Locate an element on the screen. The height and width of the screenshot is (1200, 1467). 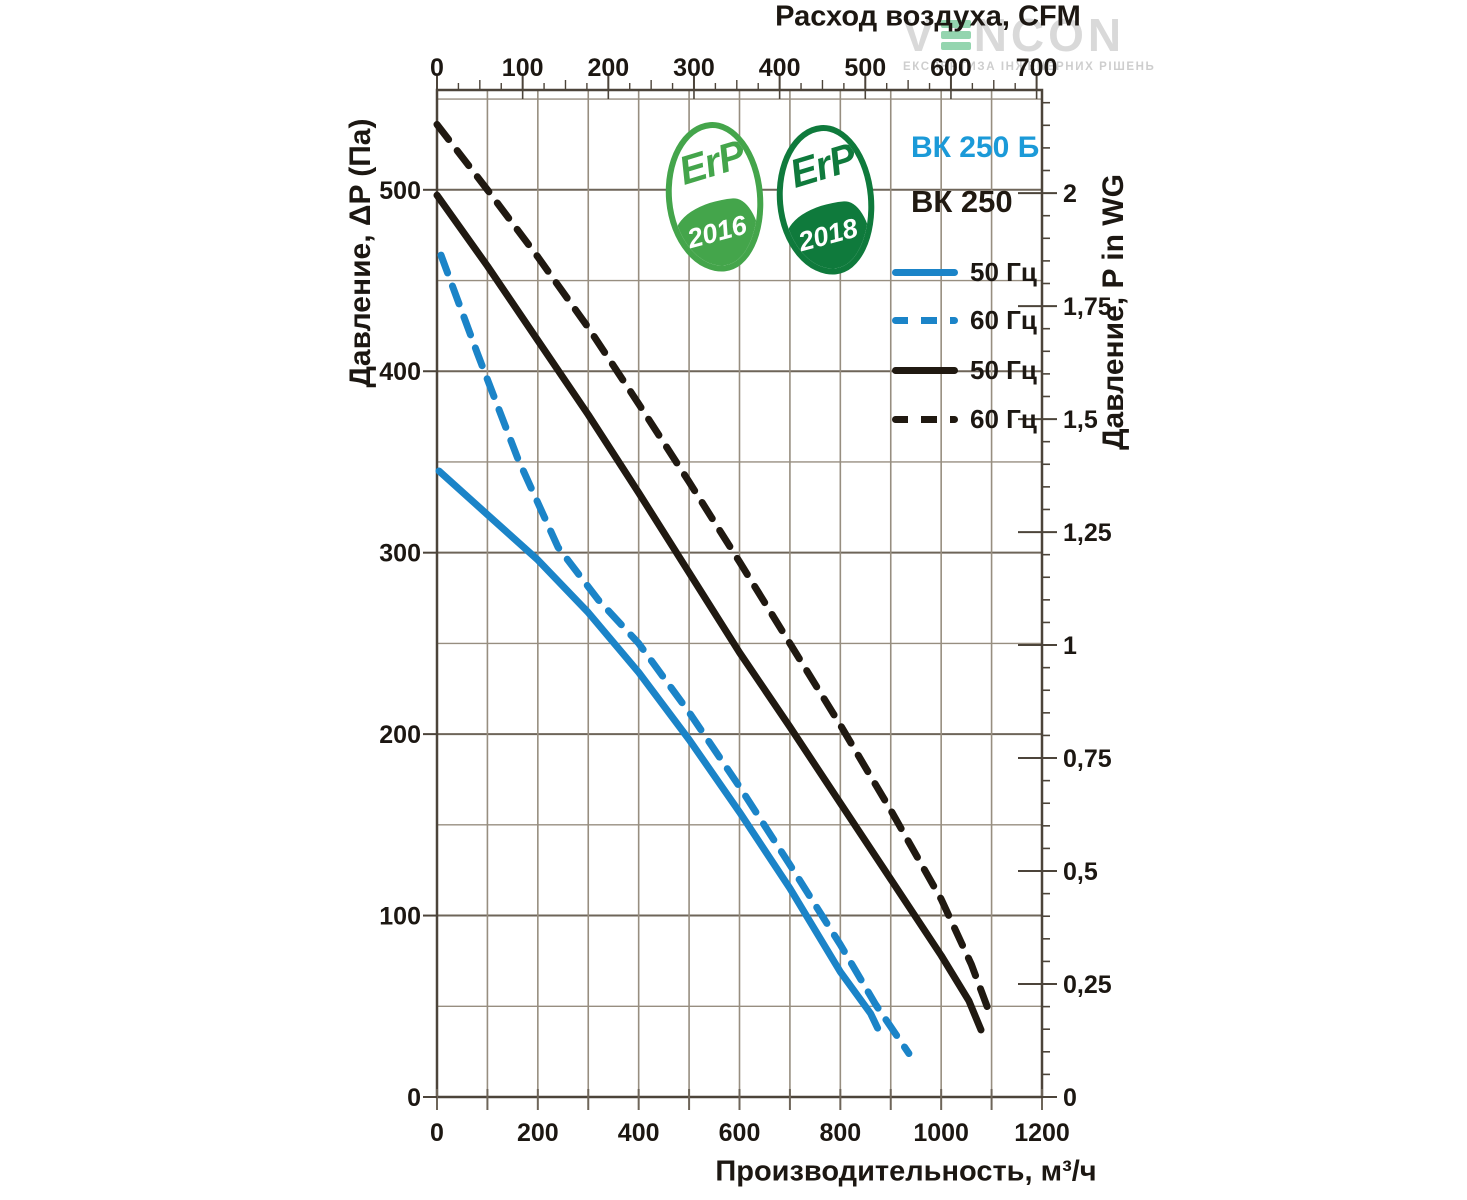
legend-line-black-dashed is located at coordinates (925, 419).